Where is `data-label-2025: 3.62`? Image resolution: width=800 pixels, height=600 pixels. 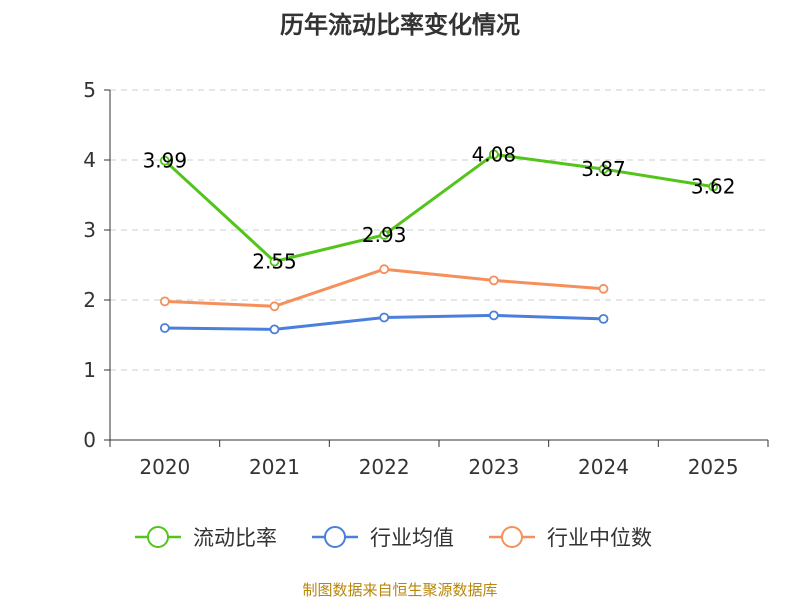 data-label-2025: 3.62 is located at coordinates (713, 187).